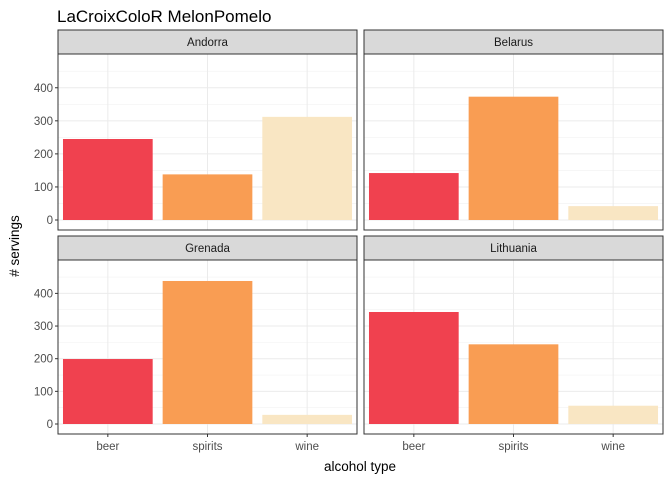  What do you see at coordinates (208, 43) in the screenshot?
I see `facet-strip-label: Andorra` at bounding box center [208, 43].